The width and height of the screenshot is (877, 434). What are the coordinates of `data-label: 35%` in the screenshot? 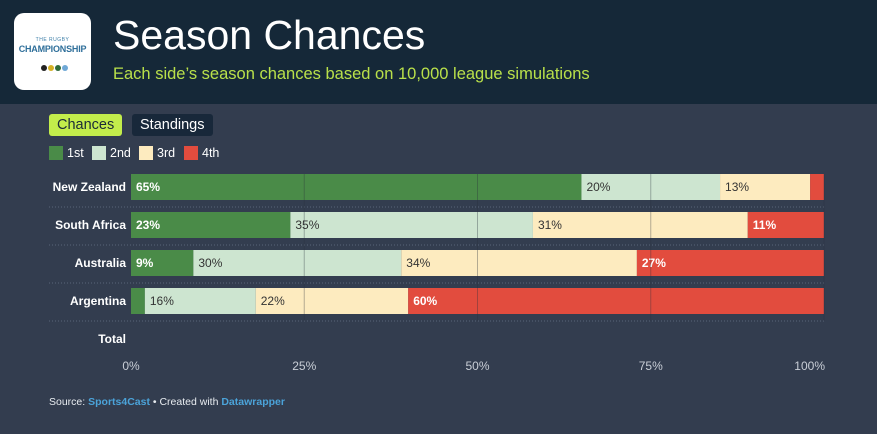 It's located at (307, 225).